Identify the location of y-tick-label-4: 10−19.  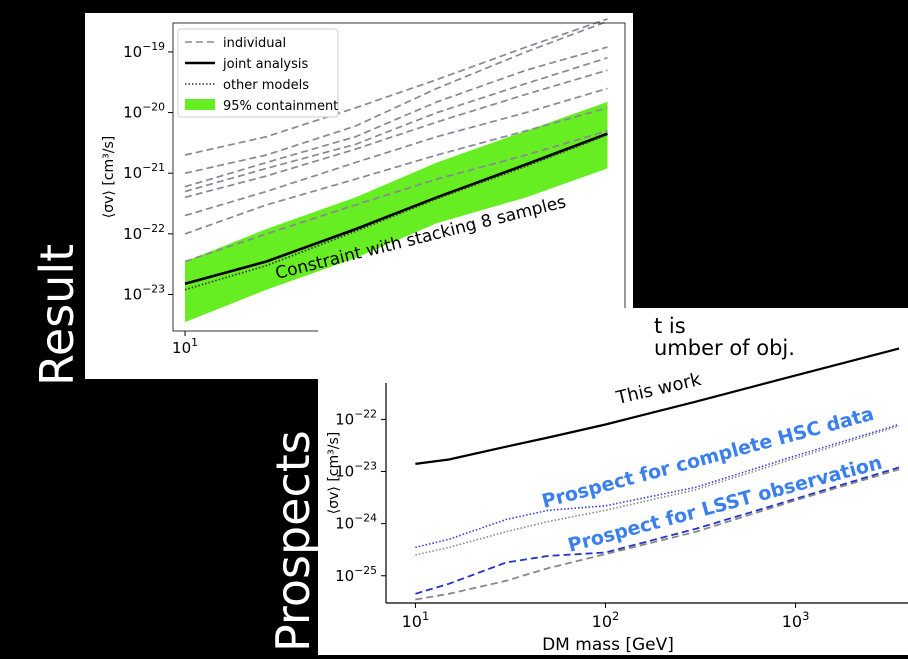
(144, 50).